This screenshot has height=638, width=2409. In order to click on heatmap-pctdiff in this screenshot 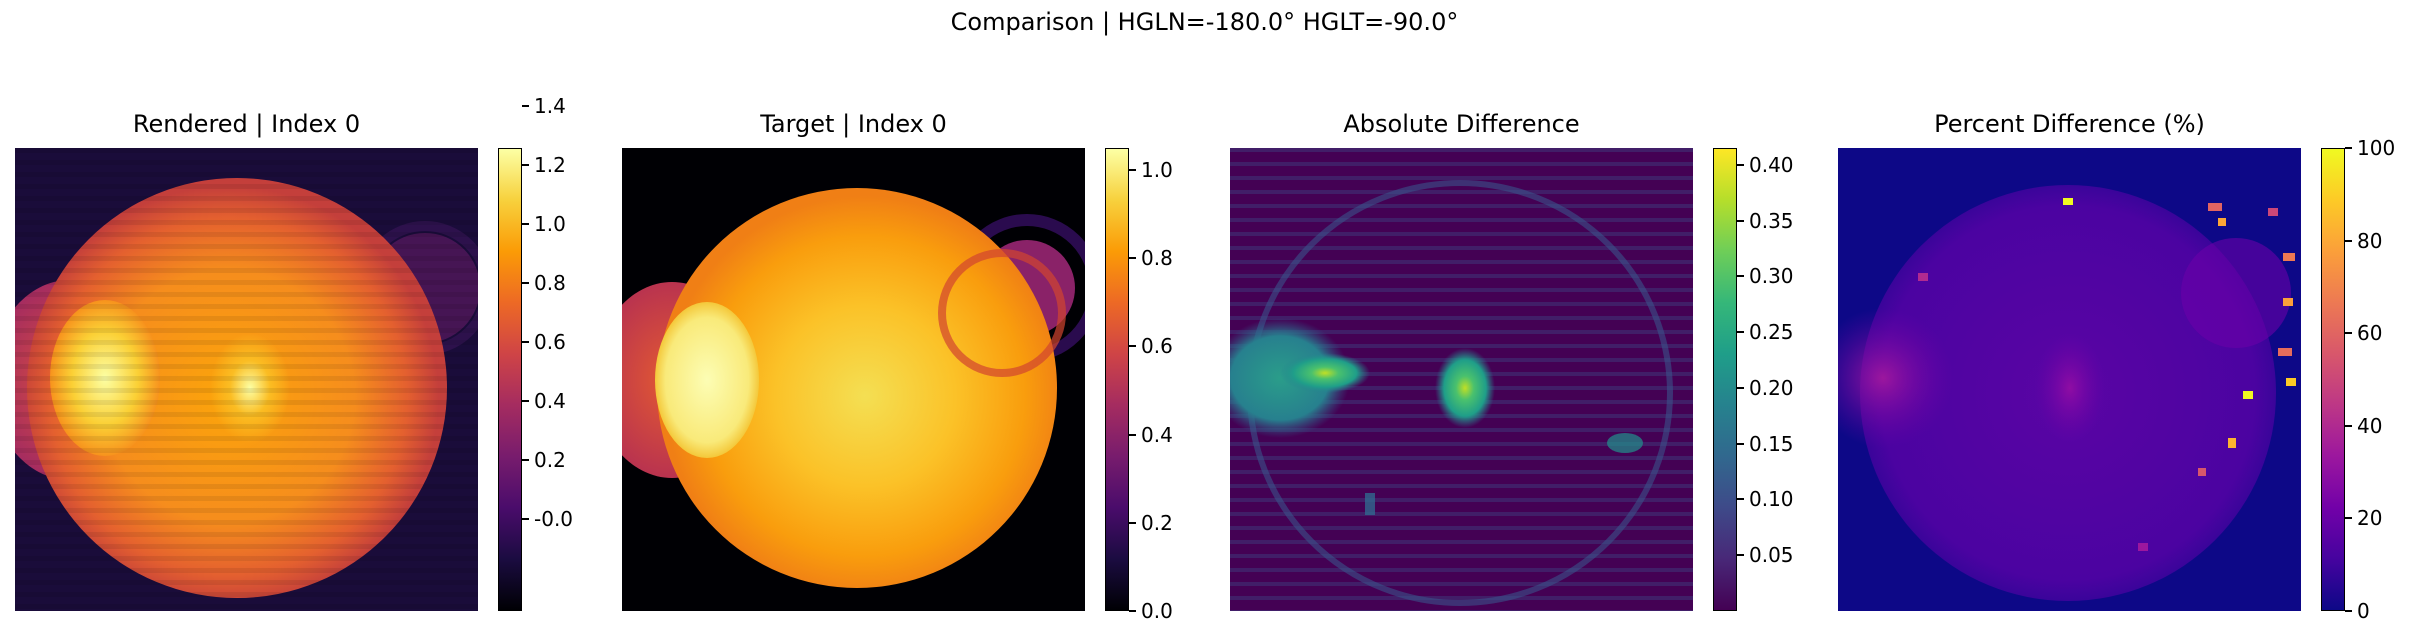, I will do `click(2069, 379)`.